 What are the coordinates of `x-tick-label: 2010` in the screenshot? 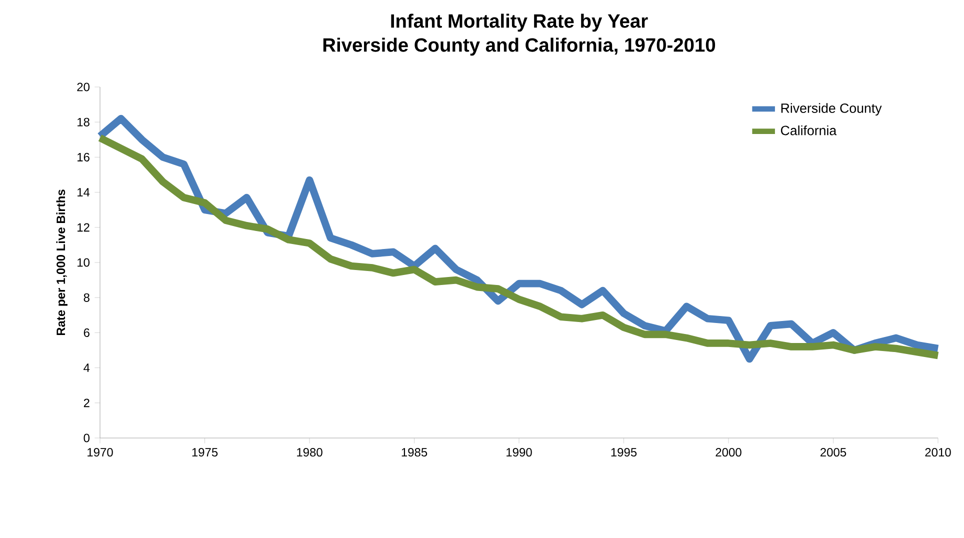 It's located at (938, 452).